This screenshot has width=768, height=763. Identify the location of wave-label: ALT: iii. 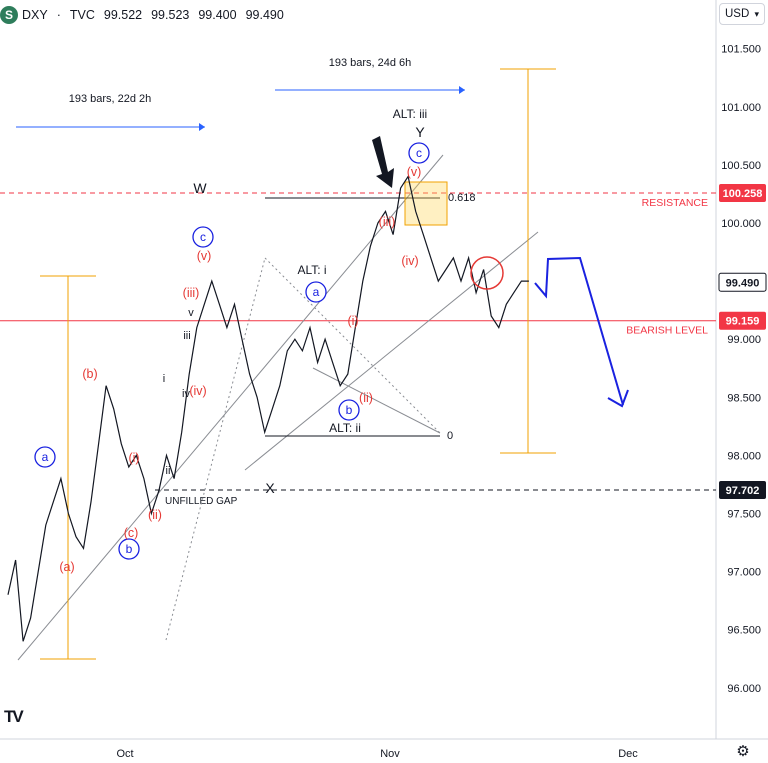
(410, 114).